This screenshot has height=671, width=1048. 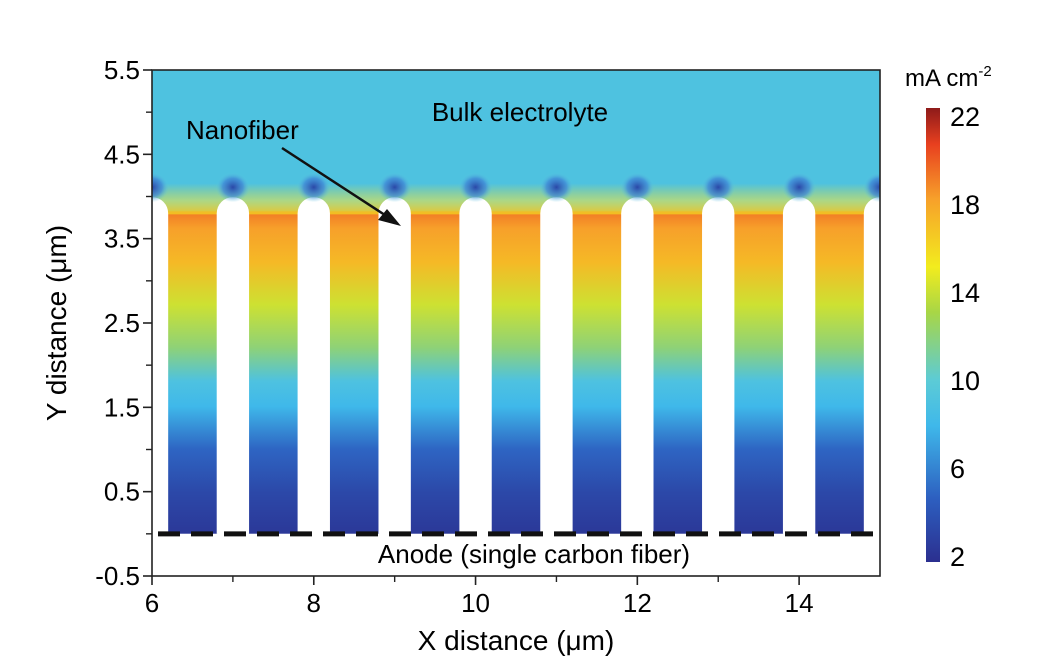 I want to click on y-tick-label: 5.5, so click(x=122, y=70).